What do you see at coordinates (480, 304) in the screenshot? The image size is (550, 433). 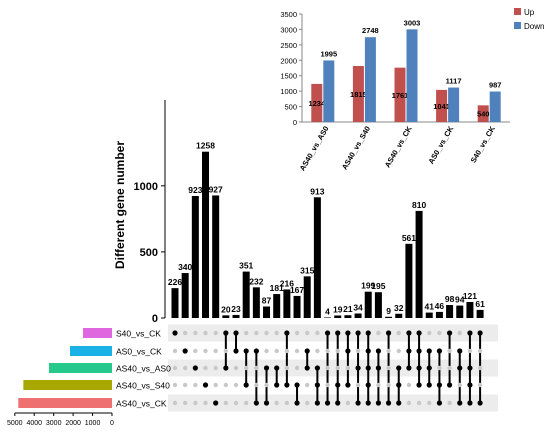 I see `bar-label-30: 61` at bounding box center [480, 304].